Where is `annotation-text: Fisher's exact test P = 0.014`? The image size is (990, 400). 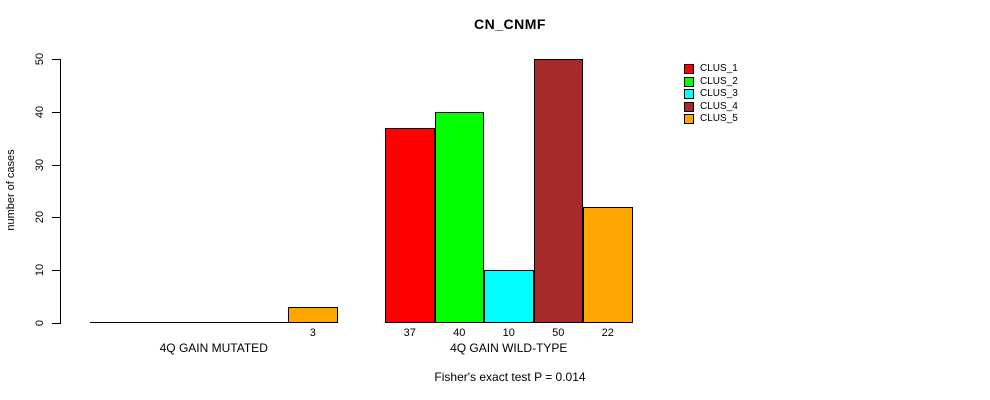 annotation-text: Fisher's exact test P = 0.014 is located at coordinates (510, 377).